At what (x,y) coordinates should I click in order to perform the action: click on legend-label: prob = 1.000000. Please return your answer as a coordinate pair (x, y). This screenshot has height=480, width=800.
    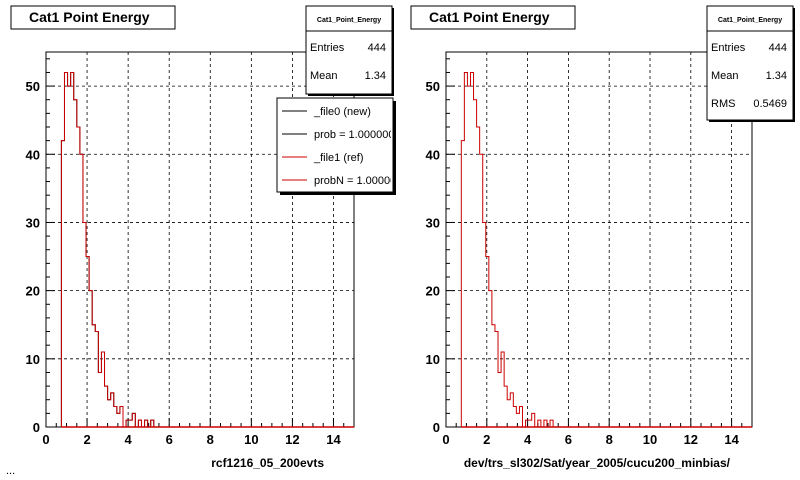
    Looking at the image, I should click on (354, 135).